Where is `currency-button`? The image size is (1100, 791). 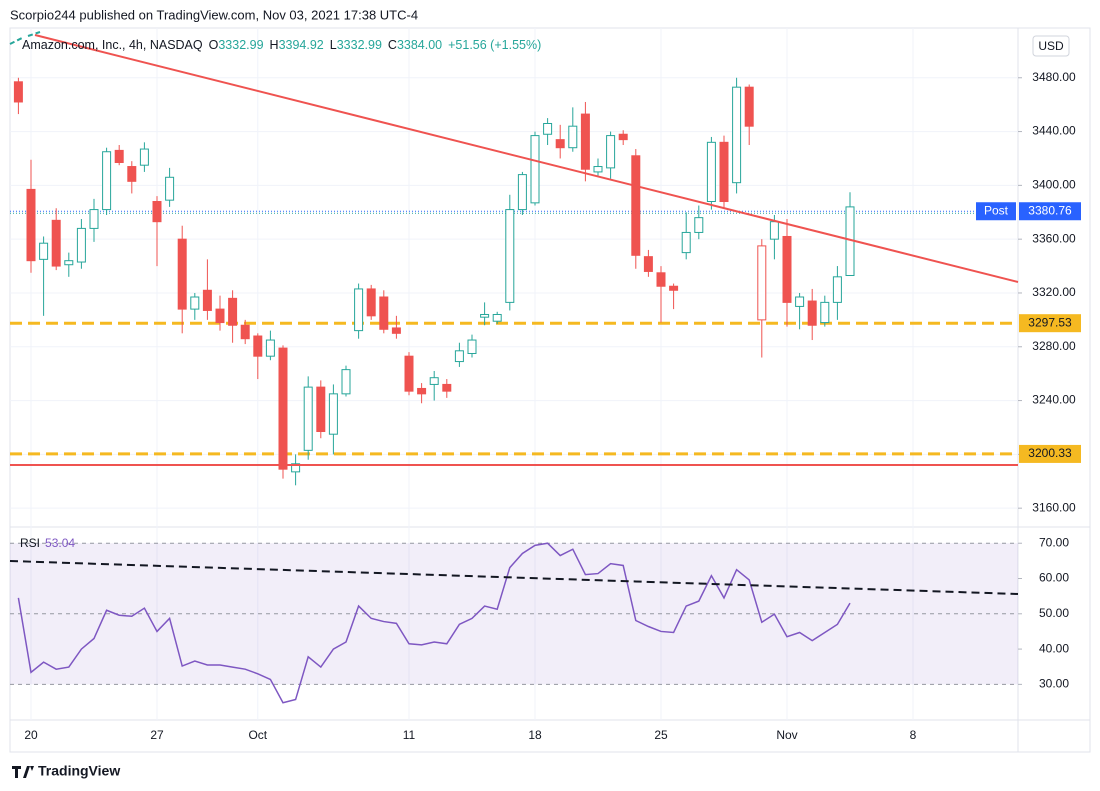
currency-button is located at coordinates (1051, 46).